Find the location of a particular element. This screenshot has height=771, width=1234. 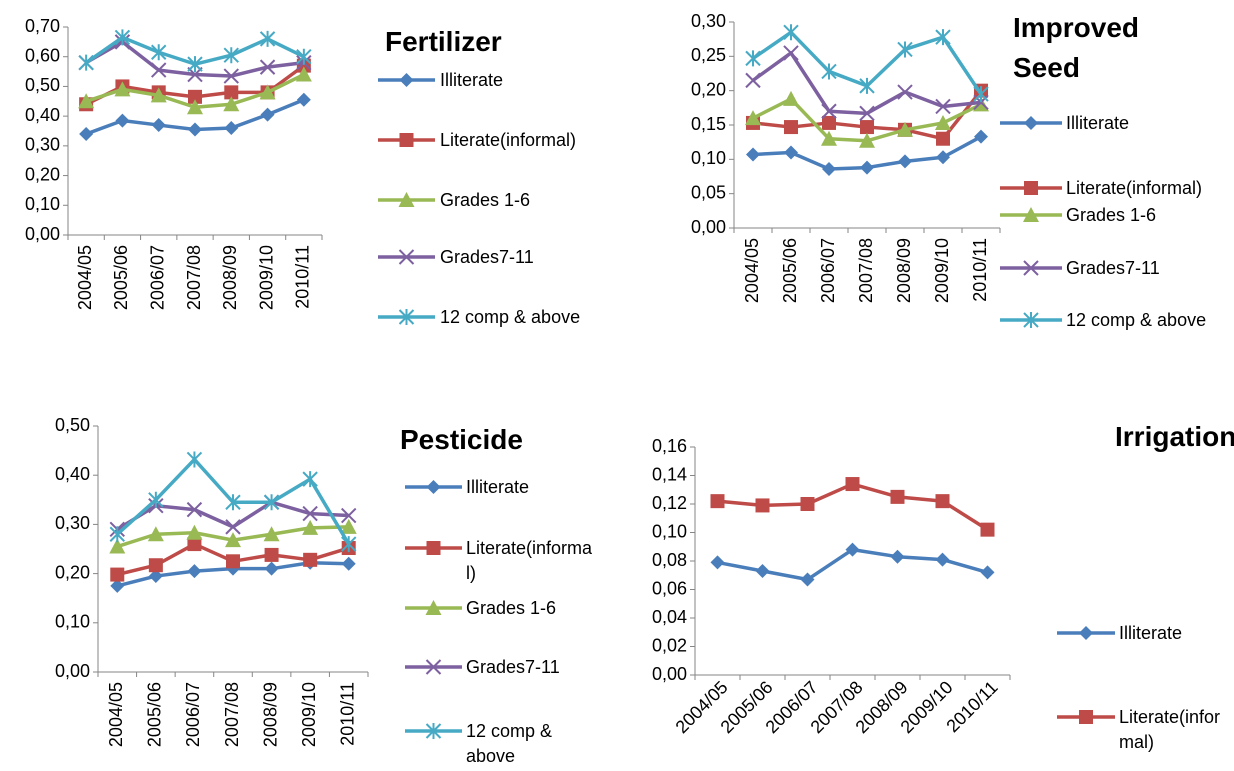

y-tick-label: 0,02 is located at coordinates (669, 645).